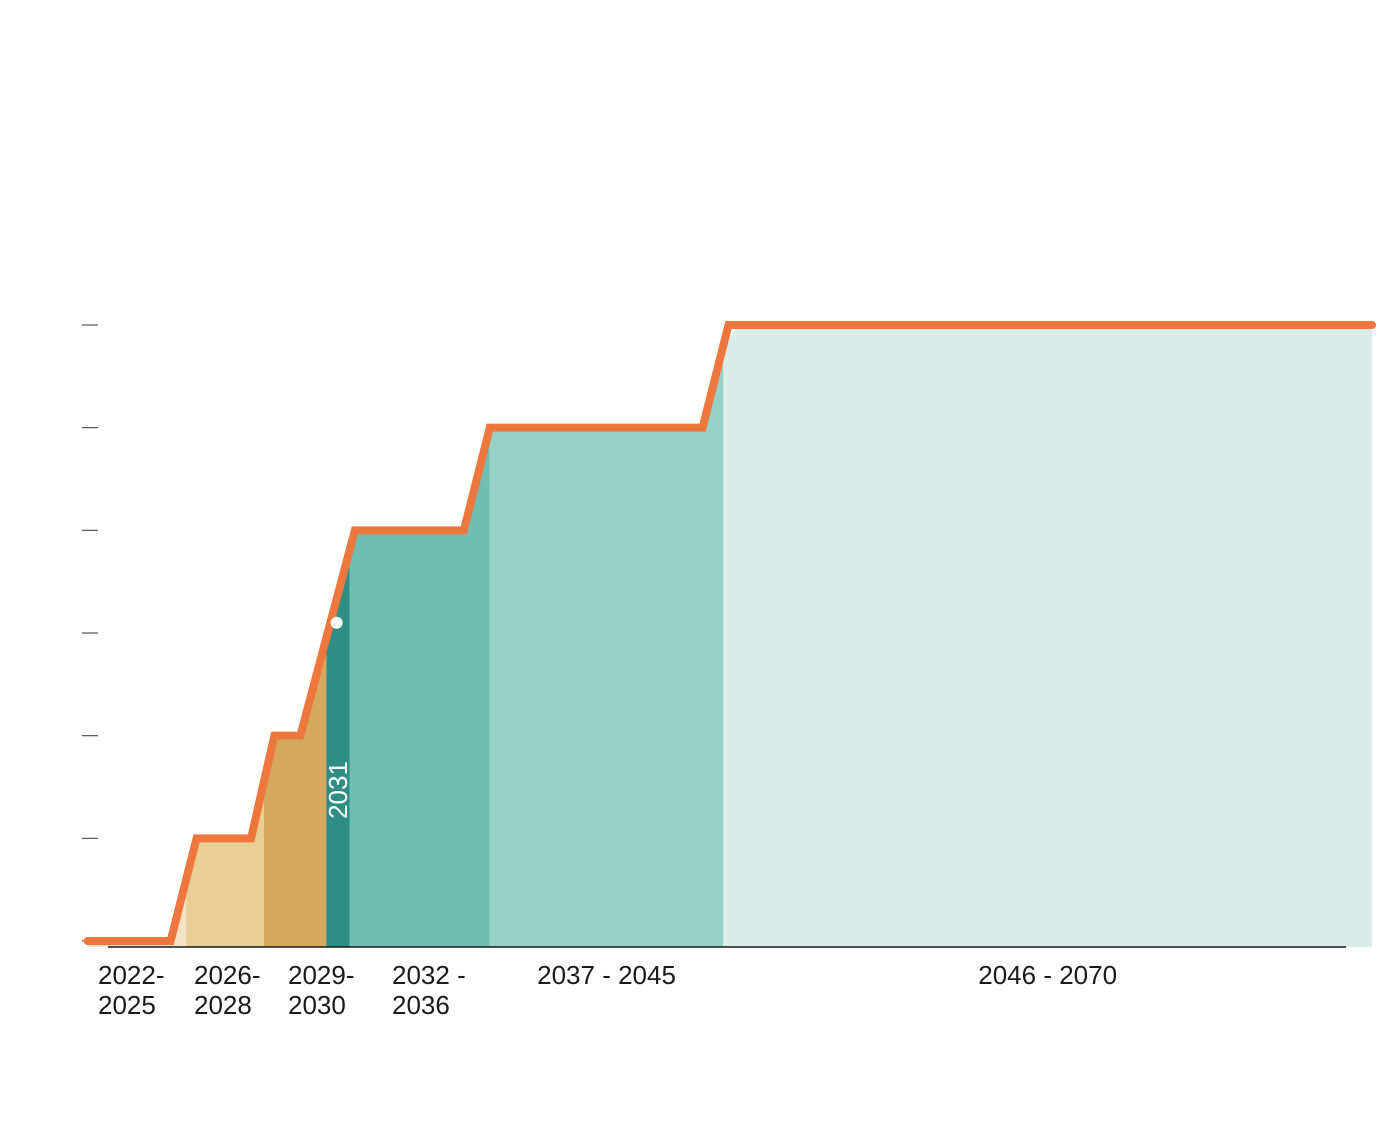 The height and width of the screenshot is (1148, 1400). What do you see at coordinates (1047, 975) in the screenshot?
I see `period-label-5: 2046 - 2070` at bounding box center [1047, 975].